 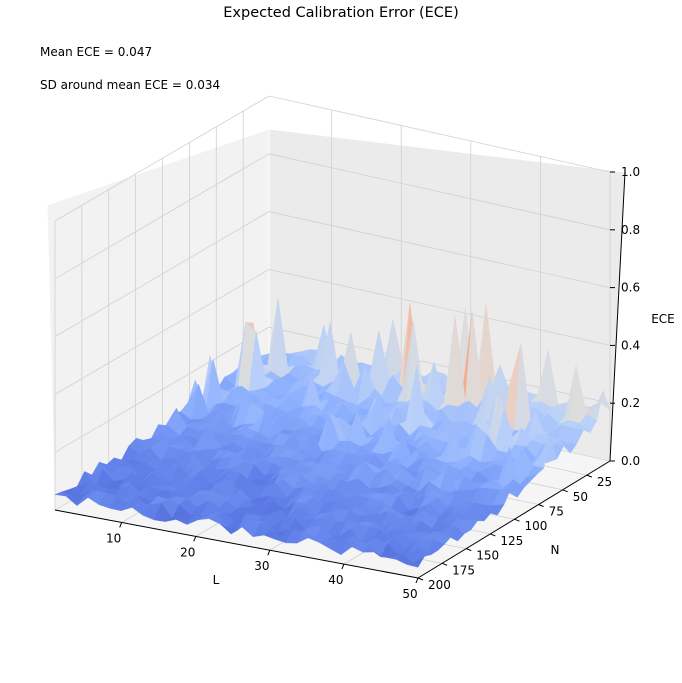 I want to click on z-tick-label: 1.0, so click(x=630, y=172).